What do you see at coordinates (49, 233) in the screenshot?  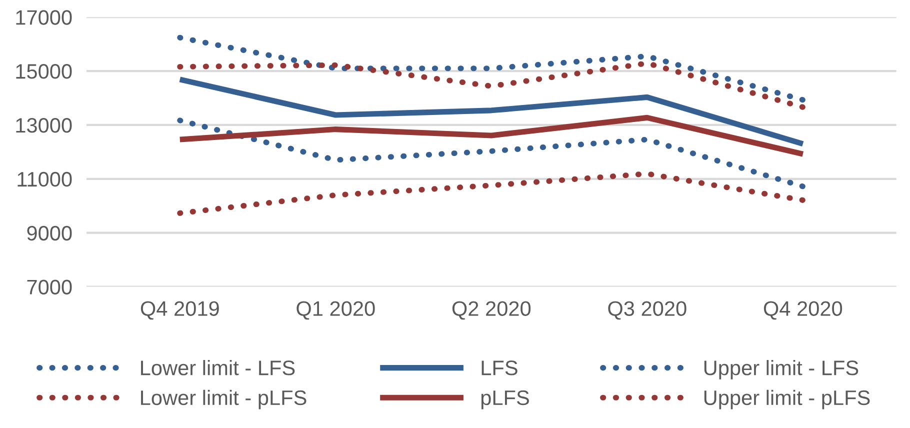 I see `y-tick-label: 9000` at bounding box center [49, 233].